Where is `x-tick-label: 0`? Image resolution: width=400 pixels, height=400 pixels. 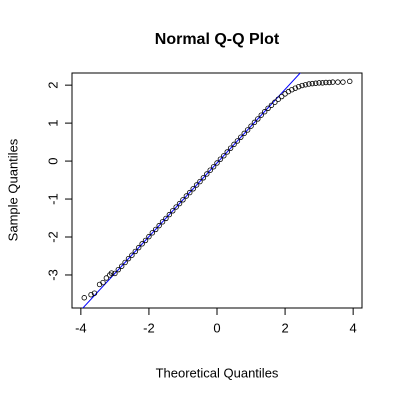 x-tick-label: 0 is located at coordinates (216, 327).